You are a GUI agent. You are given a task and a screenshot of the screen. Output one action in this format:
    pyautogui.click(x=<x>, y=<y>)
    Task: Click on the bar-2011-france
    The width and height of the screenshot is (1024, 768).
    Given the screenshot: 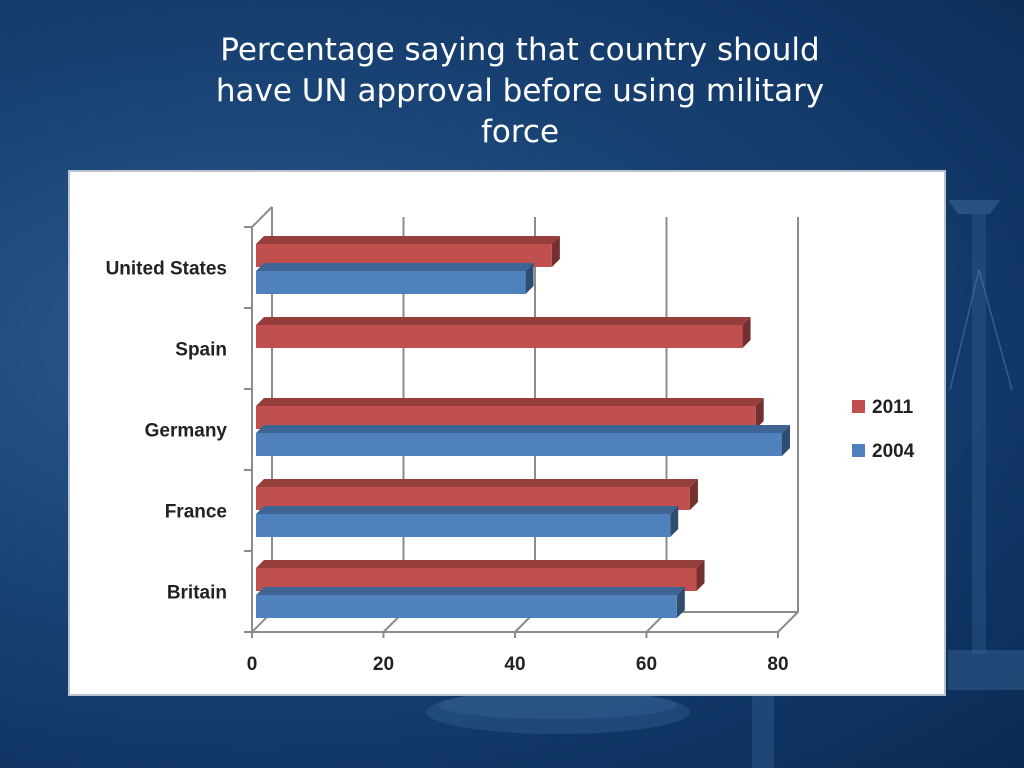 What is the action you would take?
    pyautogui.click(x=477, y=494)
    